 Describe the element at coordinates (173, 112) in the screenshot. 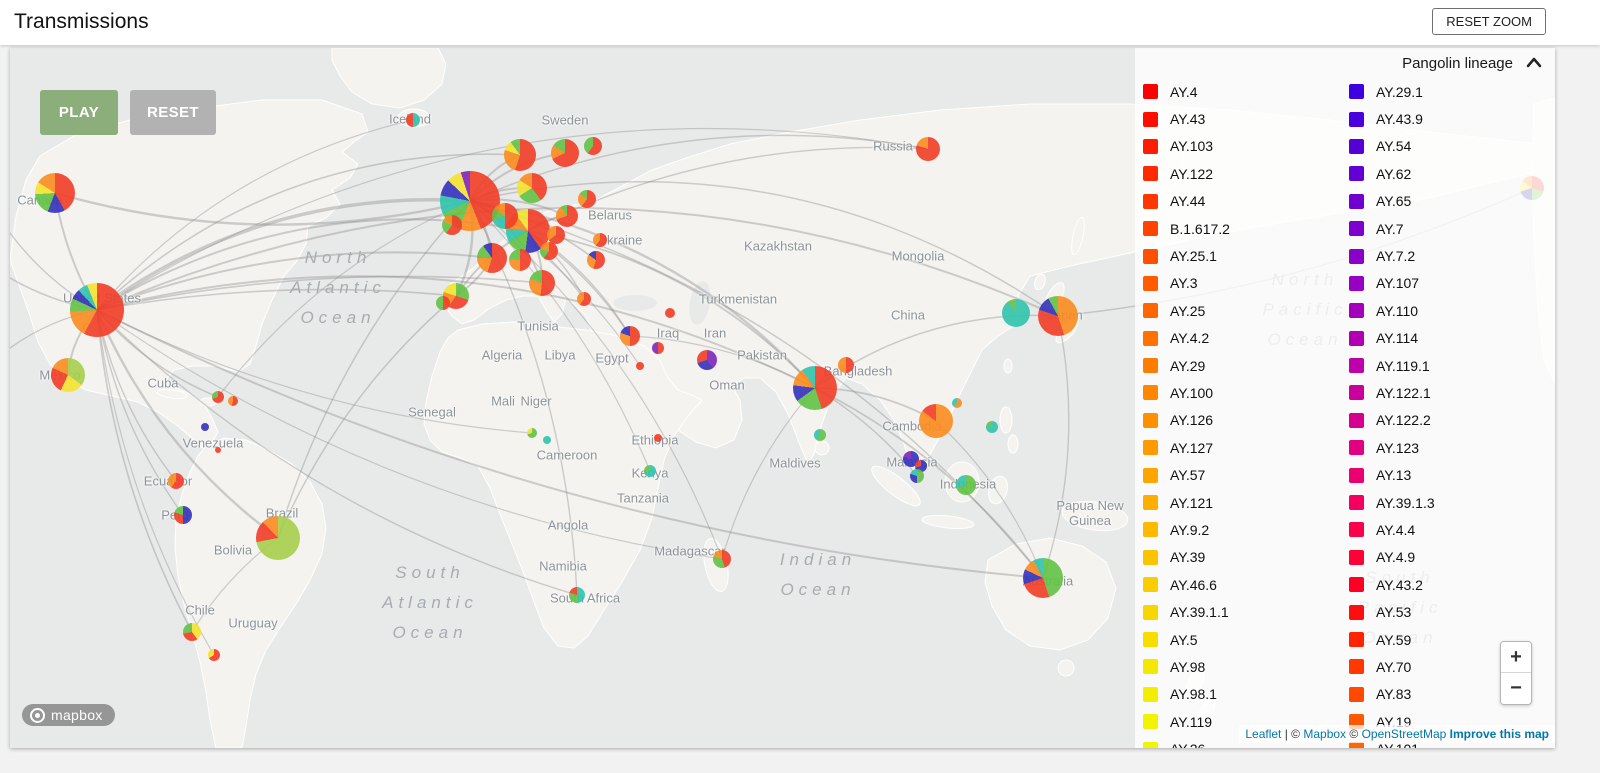

I see `reset-button: RESET` at that location.